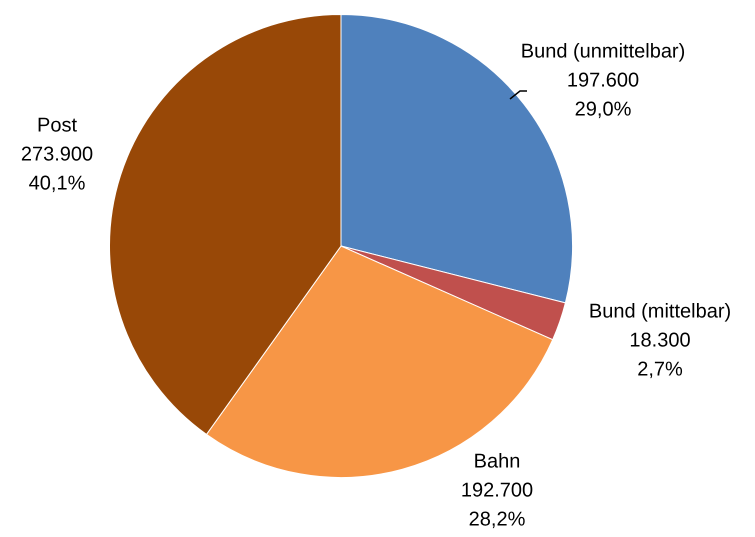 This screenshot has width=755, height=537. Describe the element at coordinates (497, 461) in the screenshot. I see `slice-label: Bahn` at that location.